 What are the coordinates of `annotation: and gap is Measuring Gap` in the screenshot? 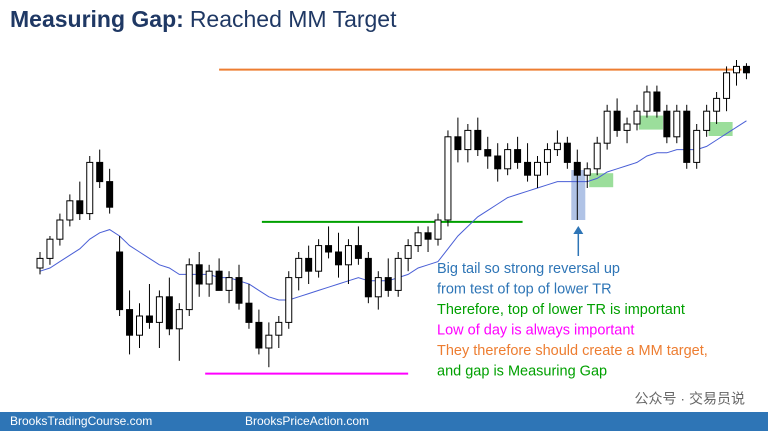 It's located at (522, 371).